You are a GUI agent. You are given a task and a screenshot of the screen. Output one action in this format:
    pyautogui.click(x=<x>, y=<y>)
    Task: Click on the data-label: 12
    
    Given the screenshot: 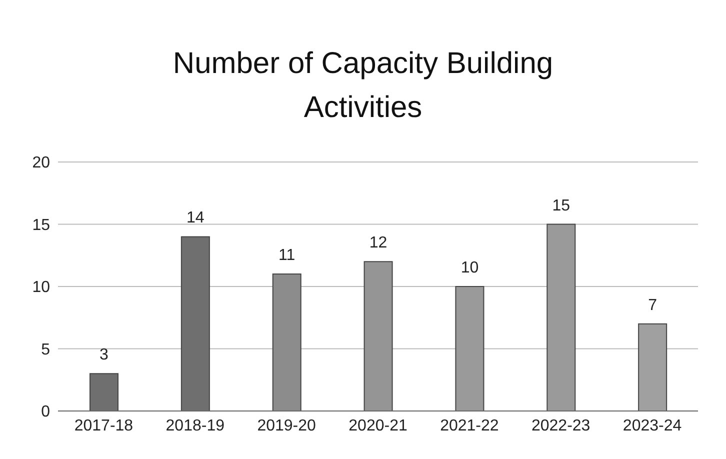 What is the action you would take?
    pyautogui.click(x=378, y=243)
    